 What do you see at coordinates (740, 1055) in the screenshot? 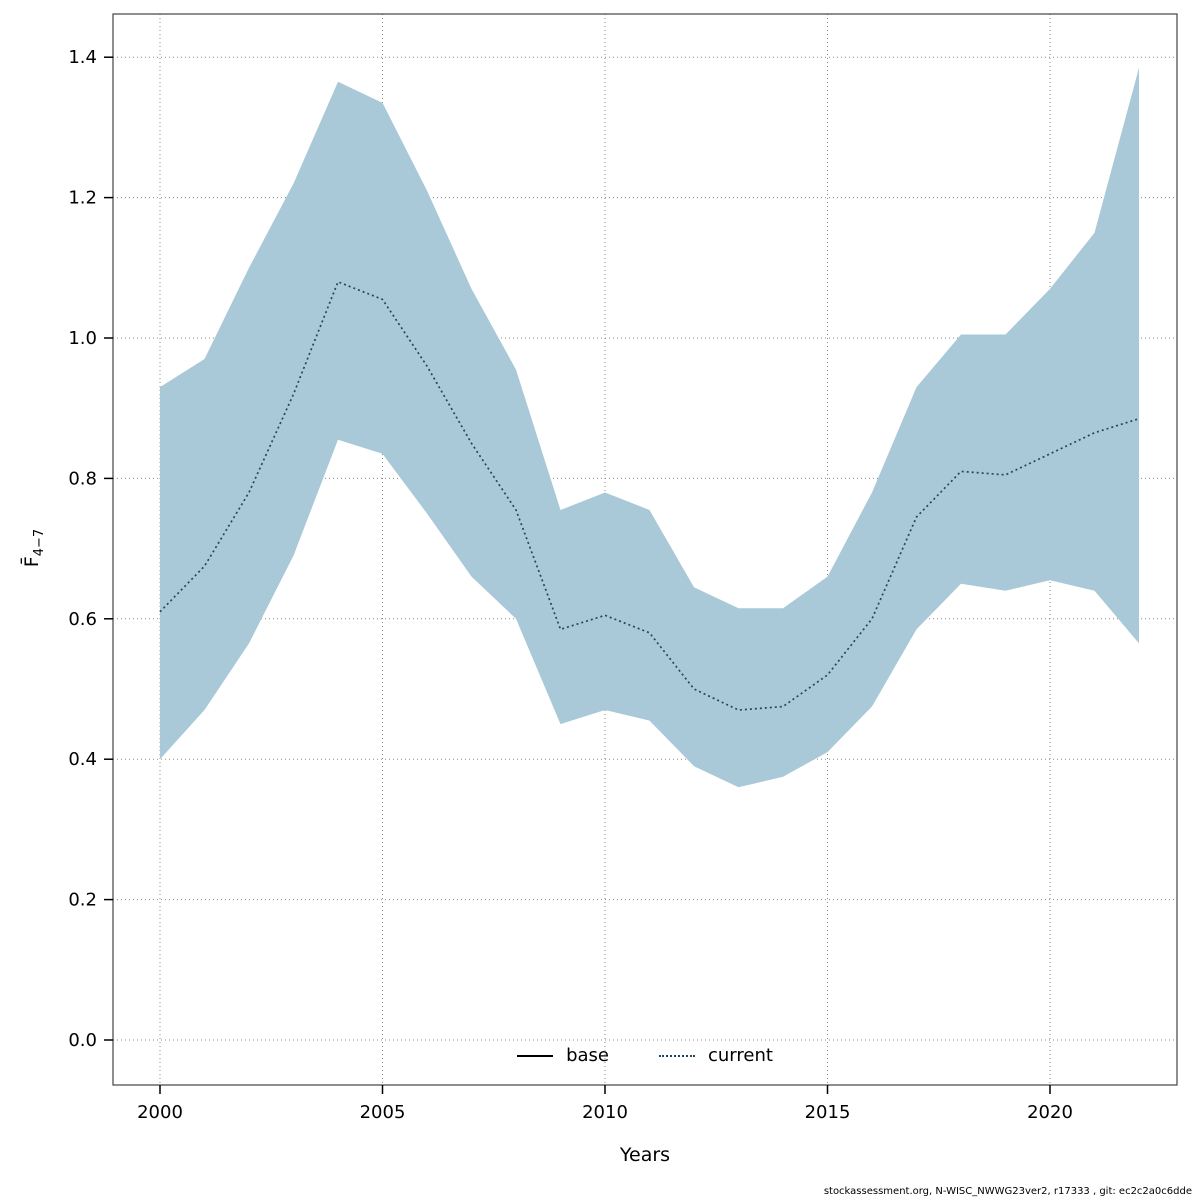
I see `legend-label-current: current` at bounding box center [740, 1055].